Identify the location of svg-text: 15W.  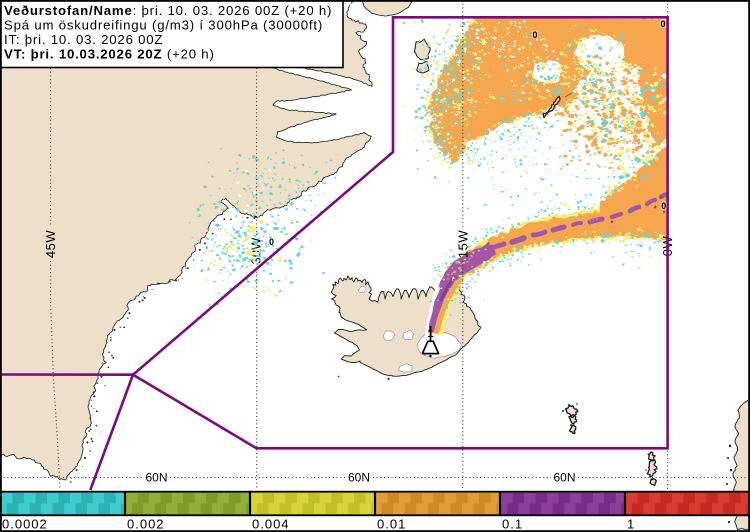
(462, 244).